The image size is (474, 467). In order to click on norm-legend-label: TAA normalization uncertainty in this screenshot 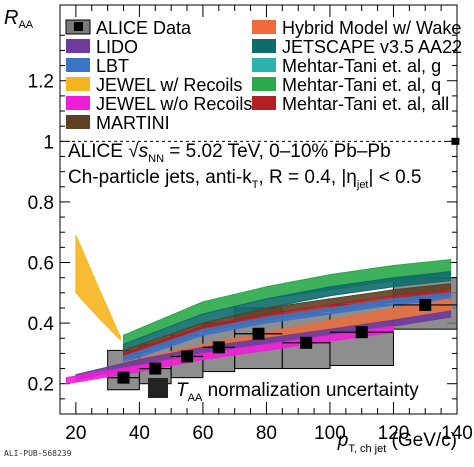, I will do `click(297, 392)`.